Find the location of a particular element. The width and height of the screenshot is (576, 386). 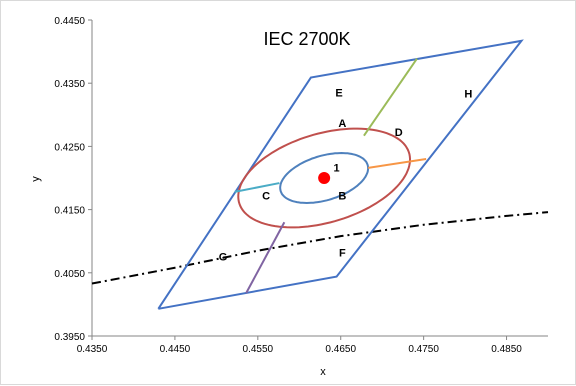

line-to-lower-left-segment is located at coordinates (265, 257).